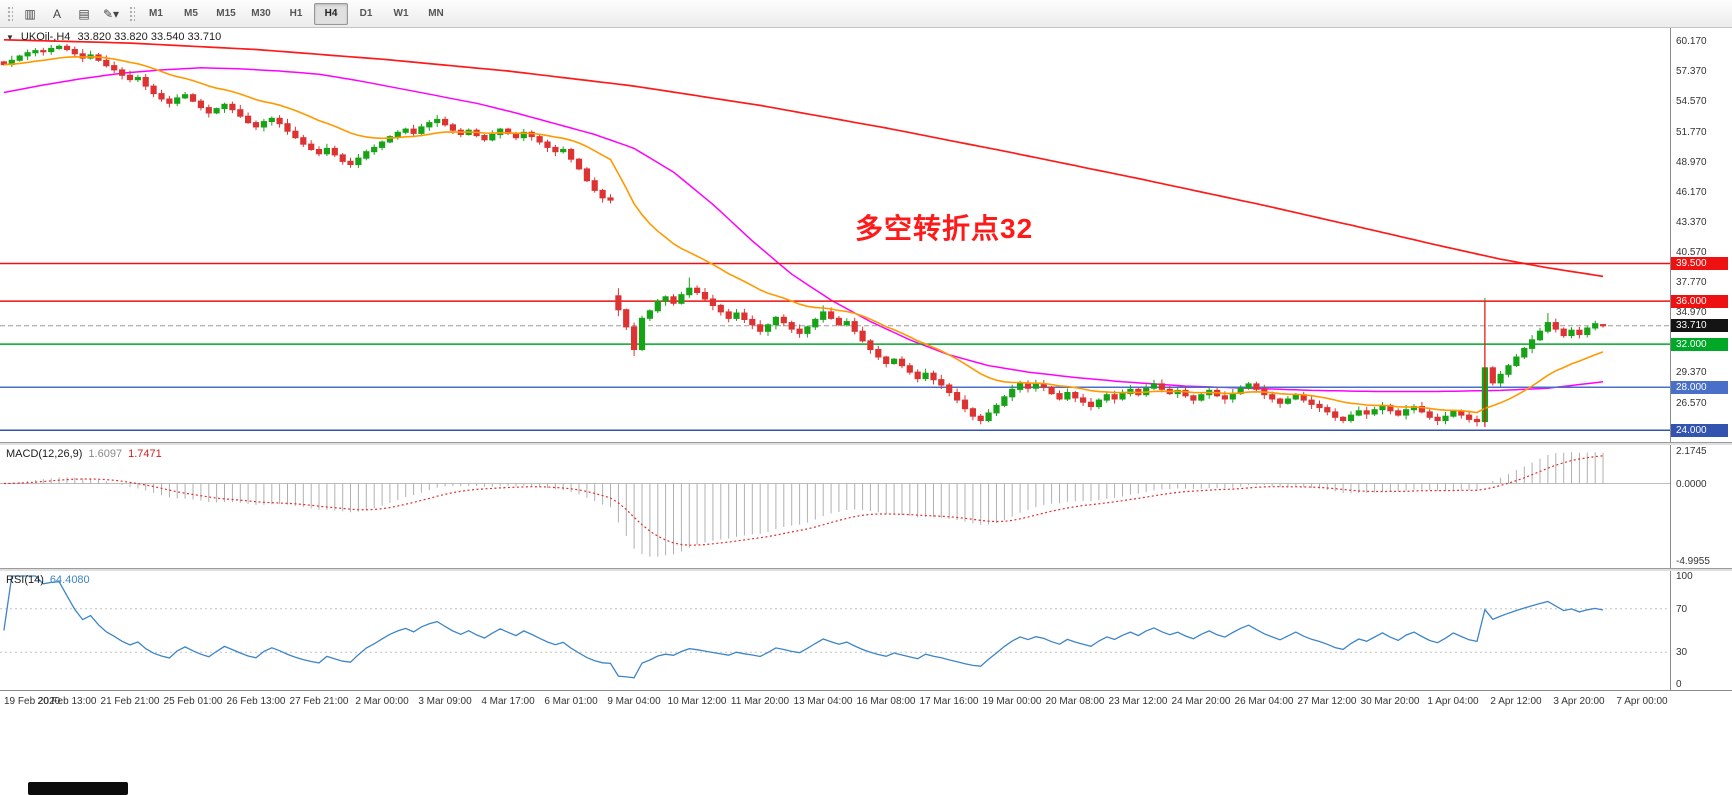 The image size is (1732, 795). Describe the element at coordinates (67, 701) in the screenshot. I see `time-axis-label: 20 Feb 13:00` at that location.